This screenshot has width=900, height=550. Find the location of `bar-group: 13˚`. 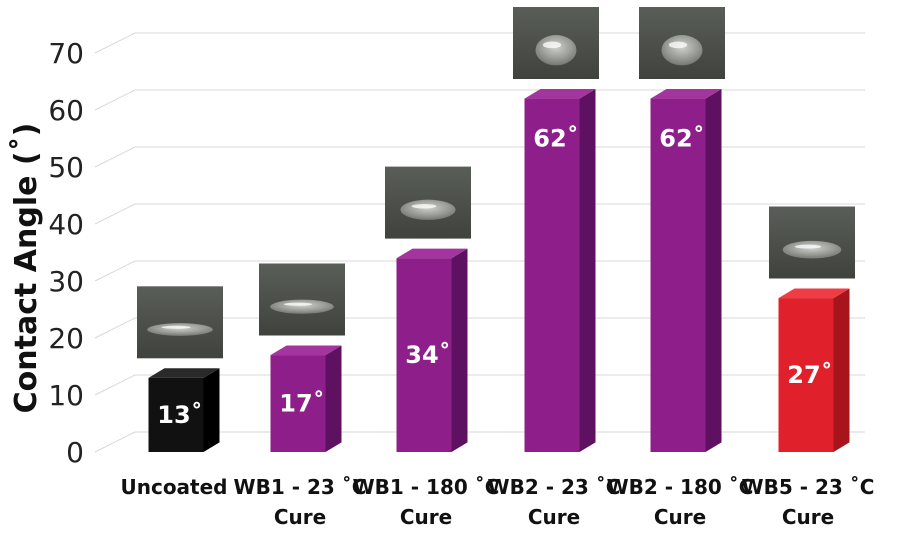

bar-group: 13˚ is located at coordinates (180, 369).